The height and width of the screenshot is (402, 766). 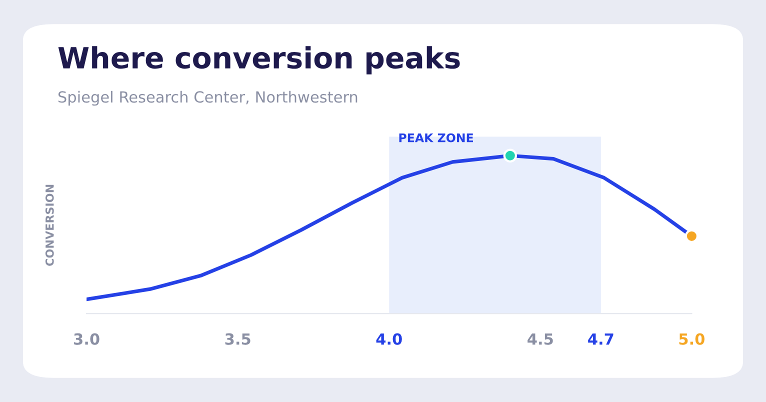 What do you see at coordinates (691, 339) in the screenshot?
I see `x-tick-label: 5.0` at bounding box center [691, 339].